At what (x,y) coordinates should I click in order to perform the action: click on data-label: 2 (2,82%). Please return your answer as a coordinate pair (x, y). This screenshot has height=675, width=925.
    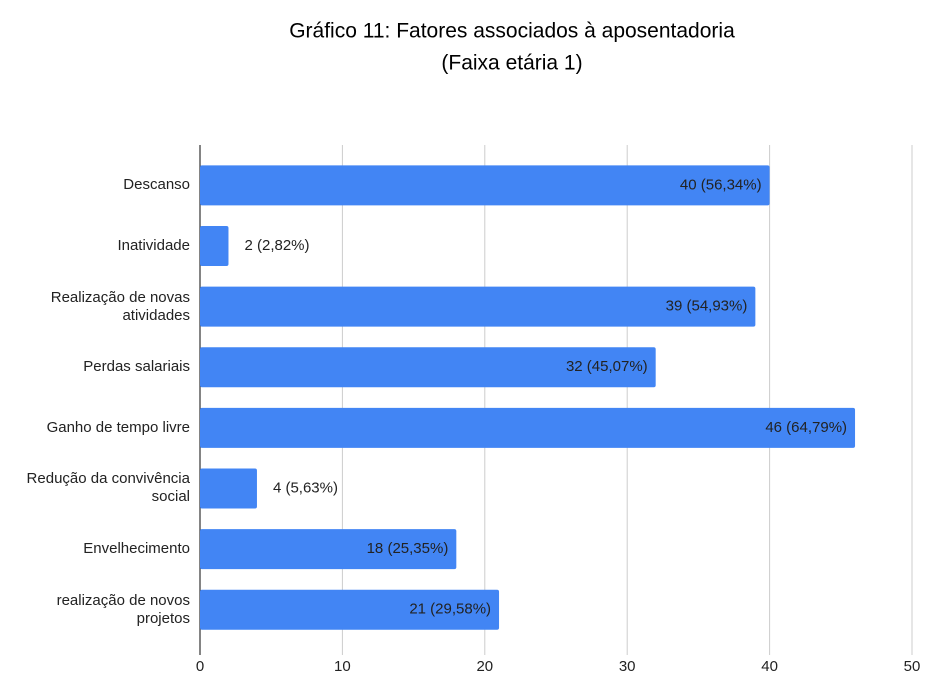
    Looking at the image, I should click on (276, 245).